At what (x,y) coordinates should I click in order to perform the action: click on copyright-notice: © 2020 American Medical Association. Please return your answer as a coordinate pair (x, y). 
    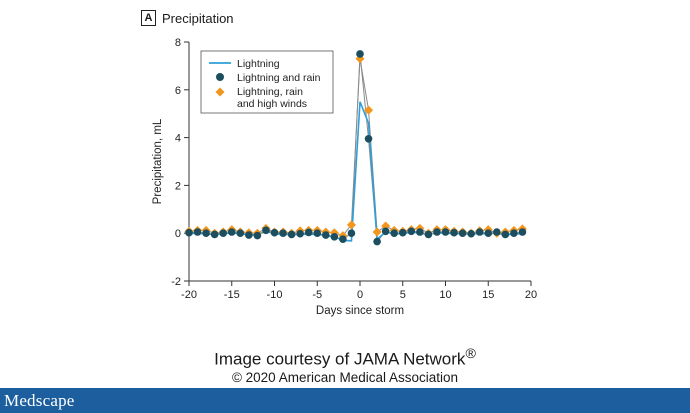
    Looking at the image, I should click on (345, 377).